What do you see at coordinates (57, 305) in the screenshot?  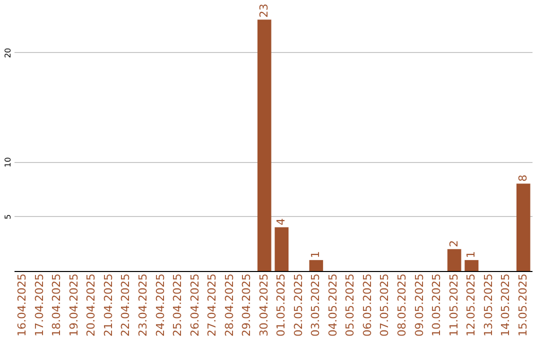 I see `x-tick-label: 18.04.2025` at bounding box center [57, 305].